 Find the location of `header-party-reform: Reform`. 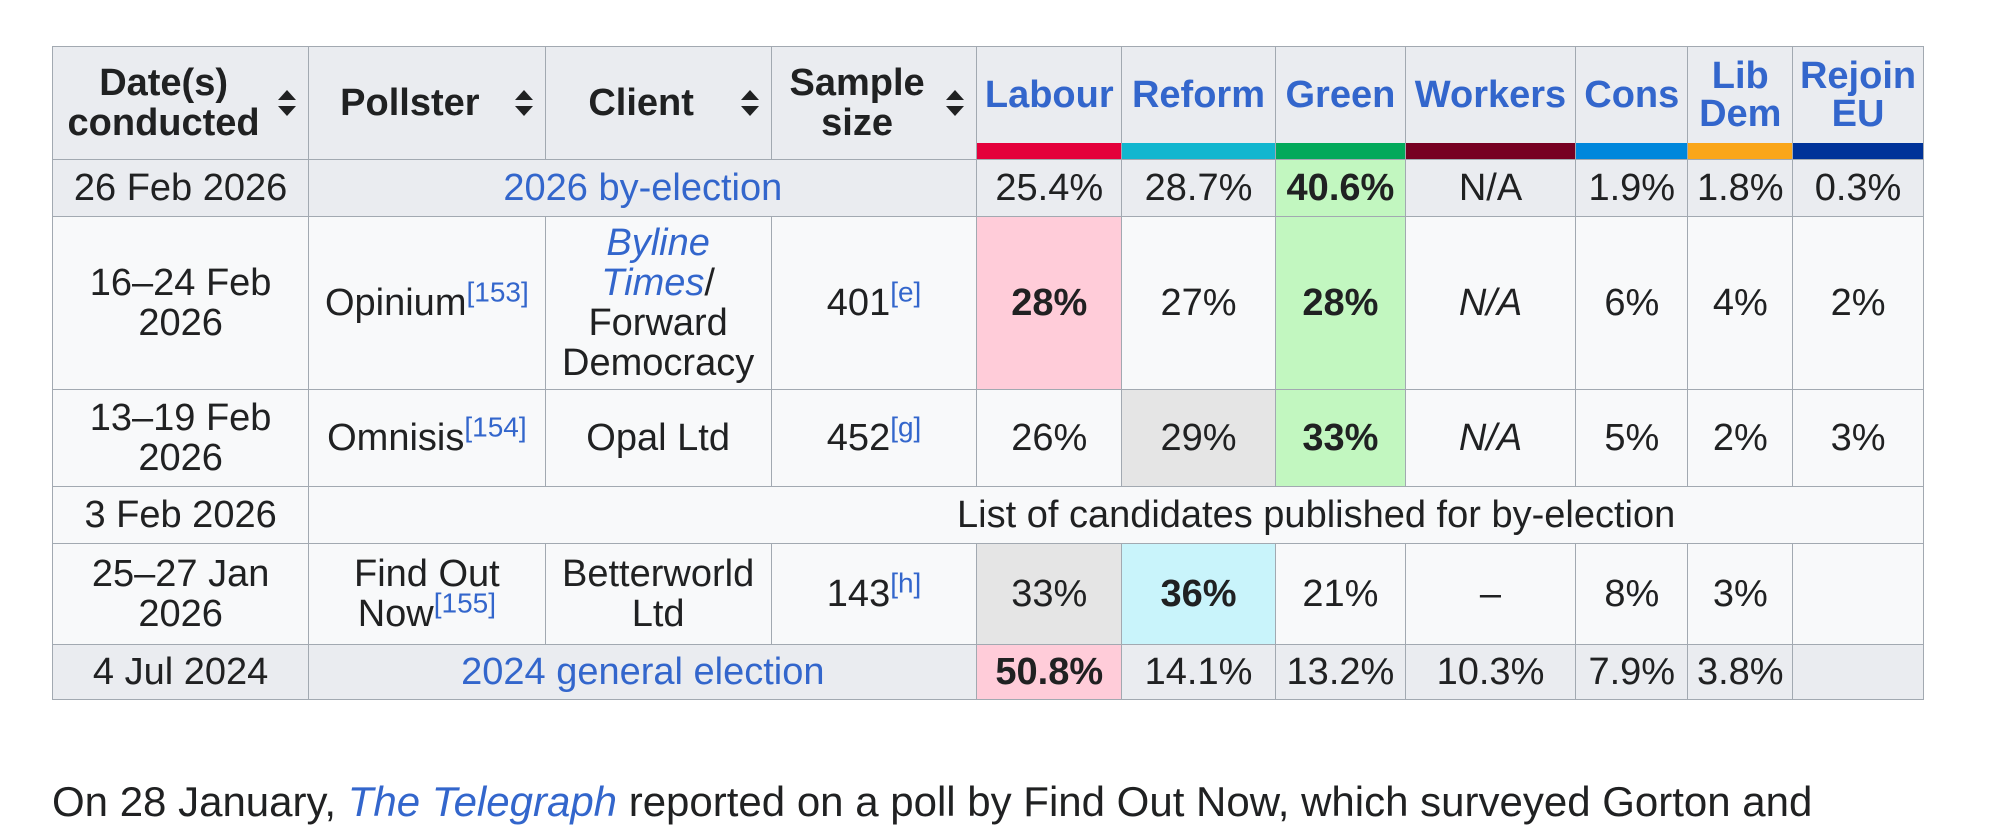

header-party-reform: Reform is located at coordinates (1198, 94).